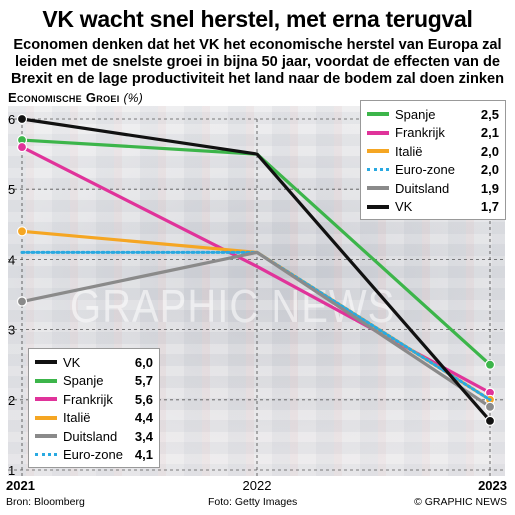  I want to click on legend-item: Spanje 5,7, so click(94, 381).